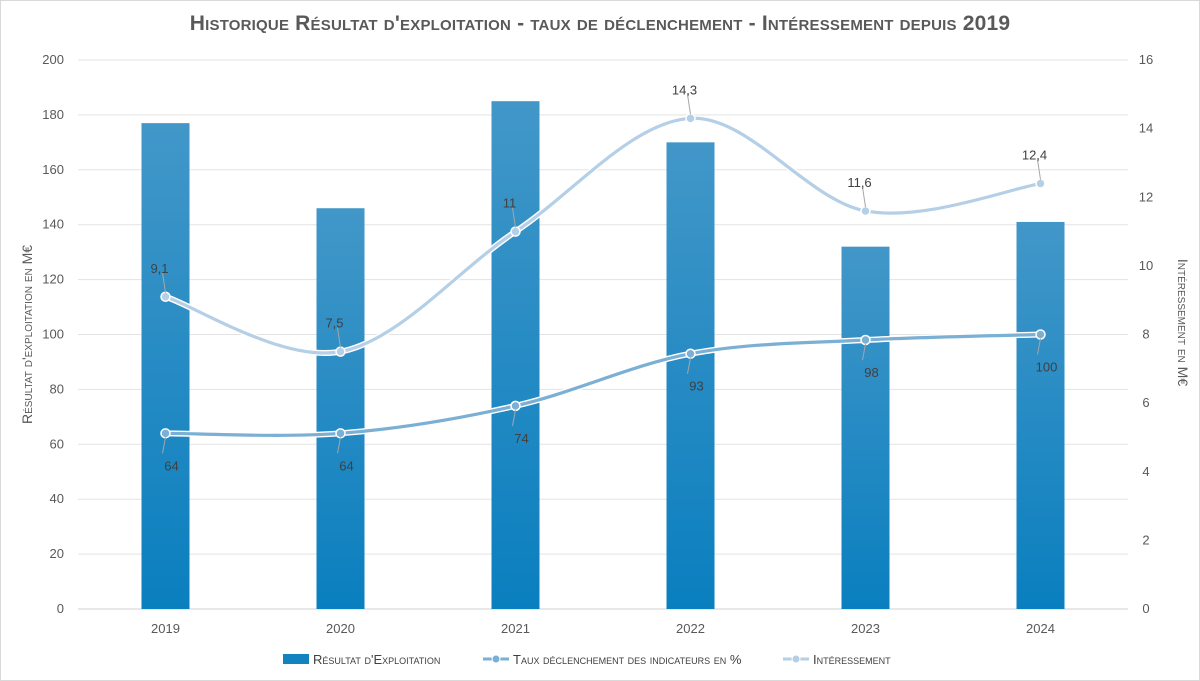  Describe the element at coordinates (60, 608) in the screenshot. I see `left-tick-label: 0` at that location.